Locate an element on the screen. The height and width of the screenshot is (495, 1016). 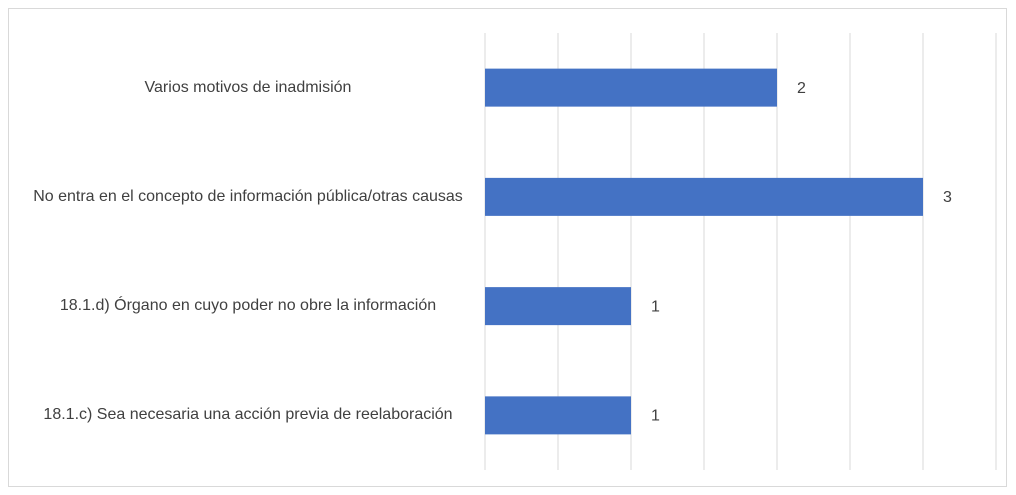
value-label: 3 is located at coordinates (947, 197).